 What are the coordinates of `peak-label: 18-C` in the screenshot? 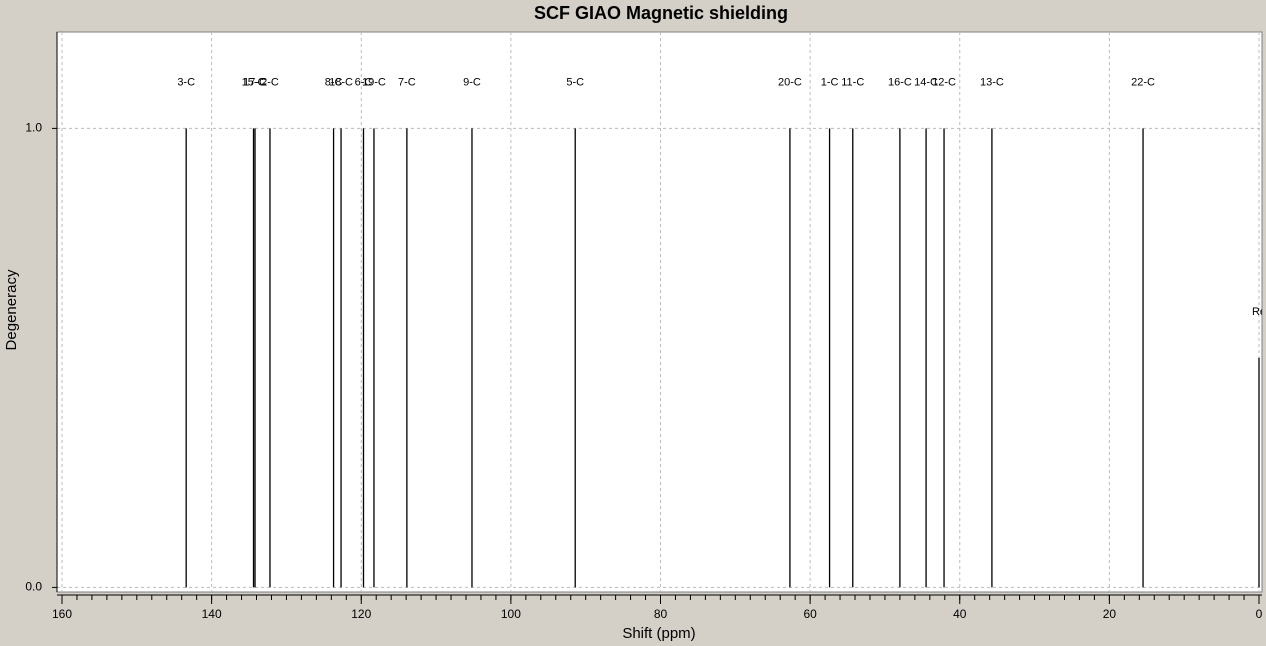 It's located at (341, 82).